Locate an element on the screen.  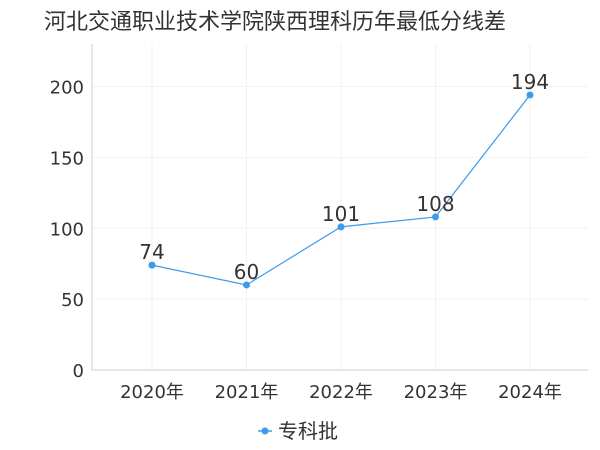
legend-point-marker is located at coordinates (265, 431).